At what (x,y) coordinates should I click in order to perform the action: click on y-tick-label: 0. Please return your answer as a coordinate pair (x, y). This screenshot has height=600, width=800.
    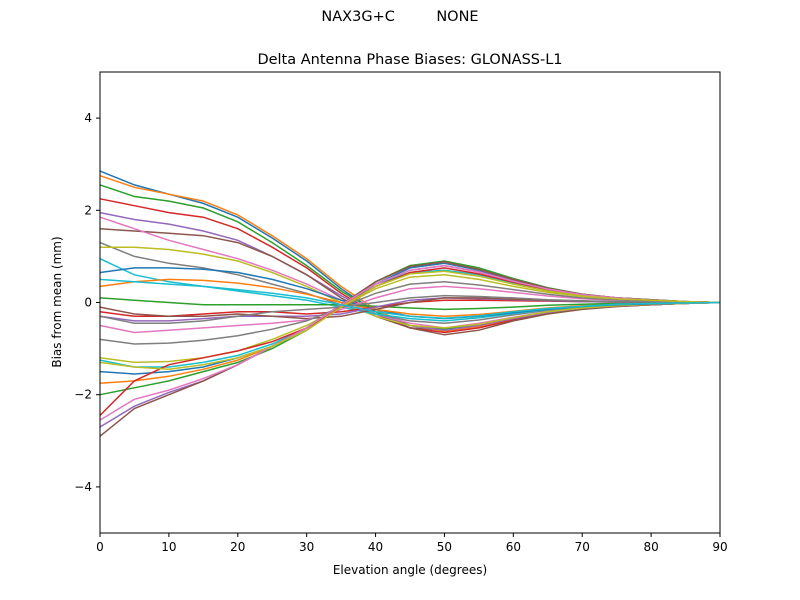
    Looking at the image, I should click on (88, 303).